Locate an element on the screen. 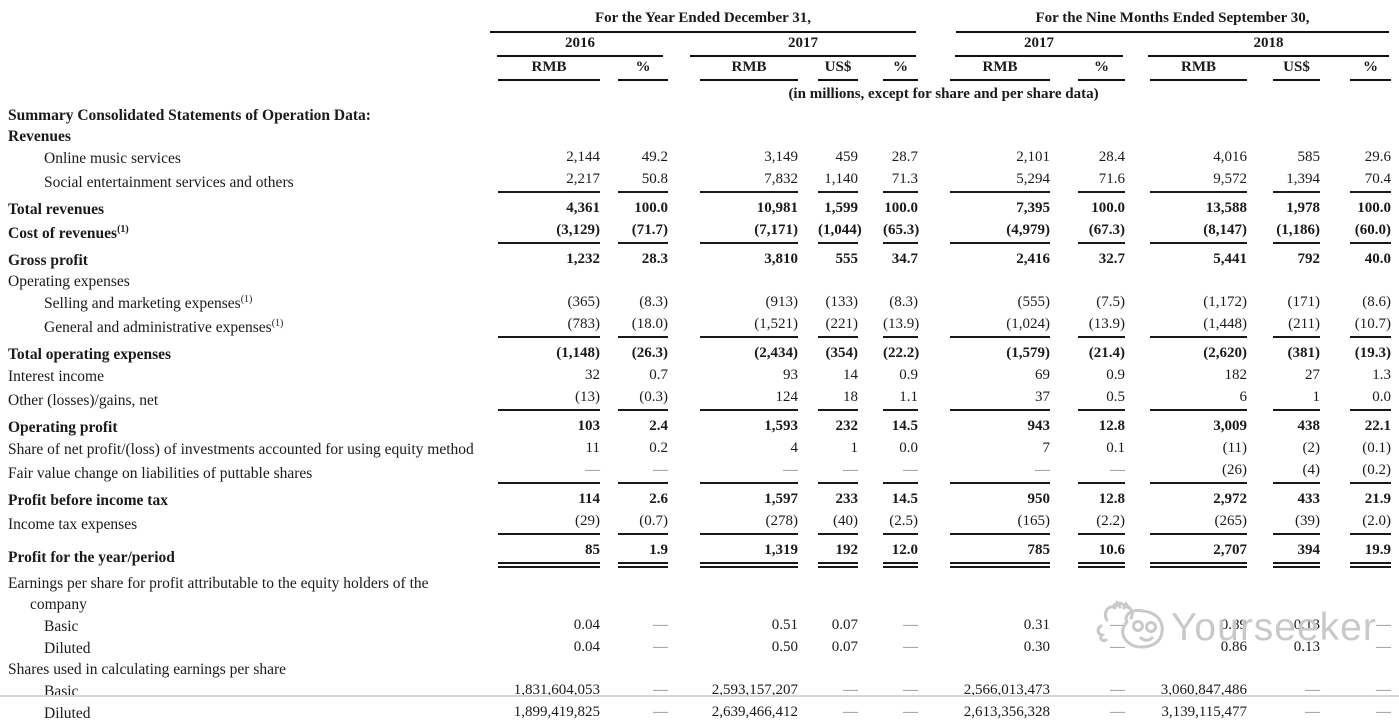  value-cell: 100.0 is located at coordinates (888, 206).